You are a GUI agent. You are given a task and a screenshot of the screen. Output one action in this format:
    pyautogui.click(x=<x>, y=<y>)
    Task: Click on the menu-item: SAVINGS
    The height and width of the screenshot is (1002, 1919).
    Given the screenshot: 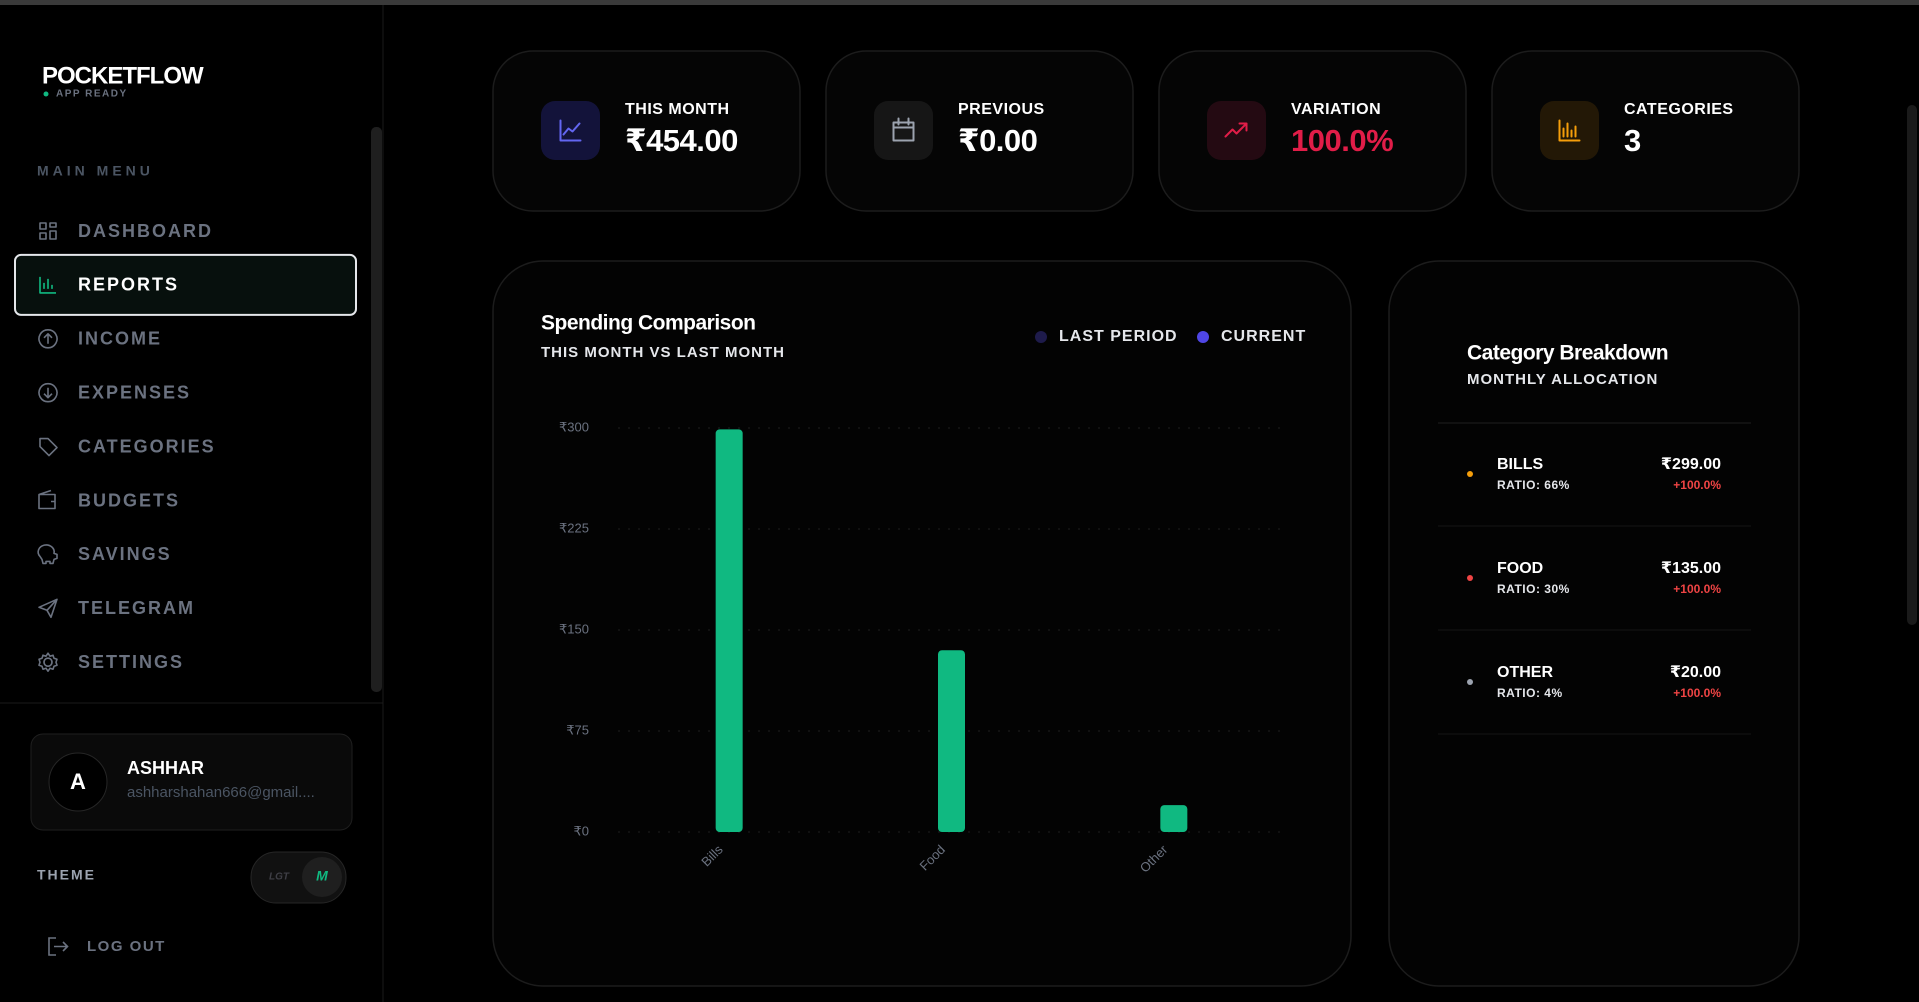 What is the action you would take?
    pyautogui.click(x=125, y=554)
    